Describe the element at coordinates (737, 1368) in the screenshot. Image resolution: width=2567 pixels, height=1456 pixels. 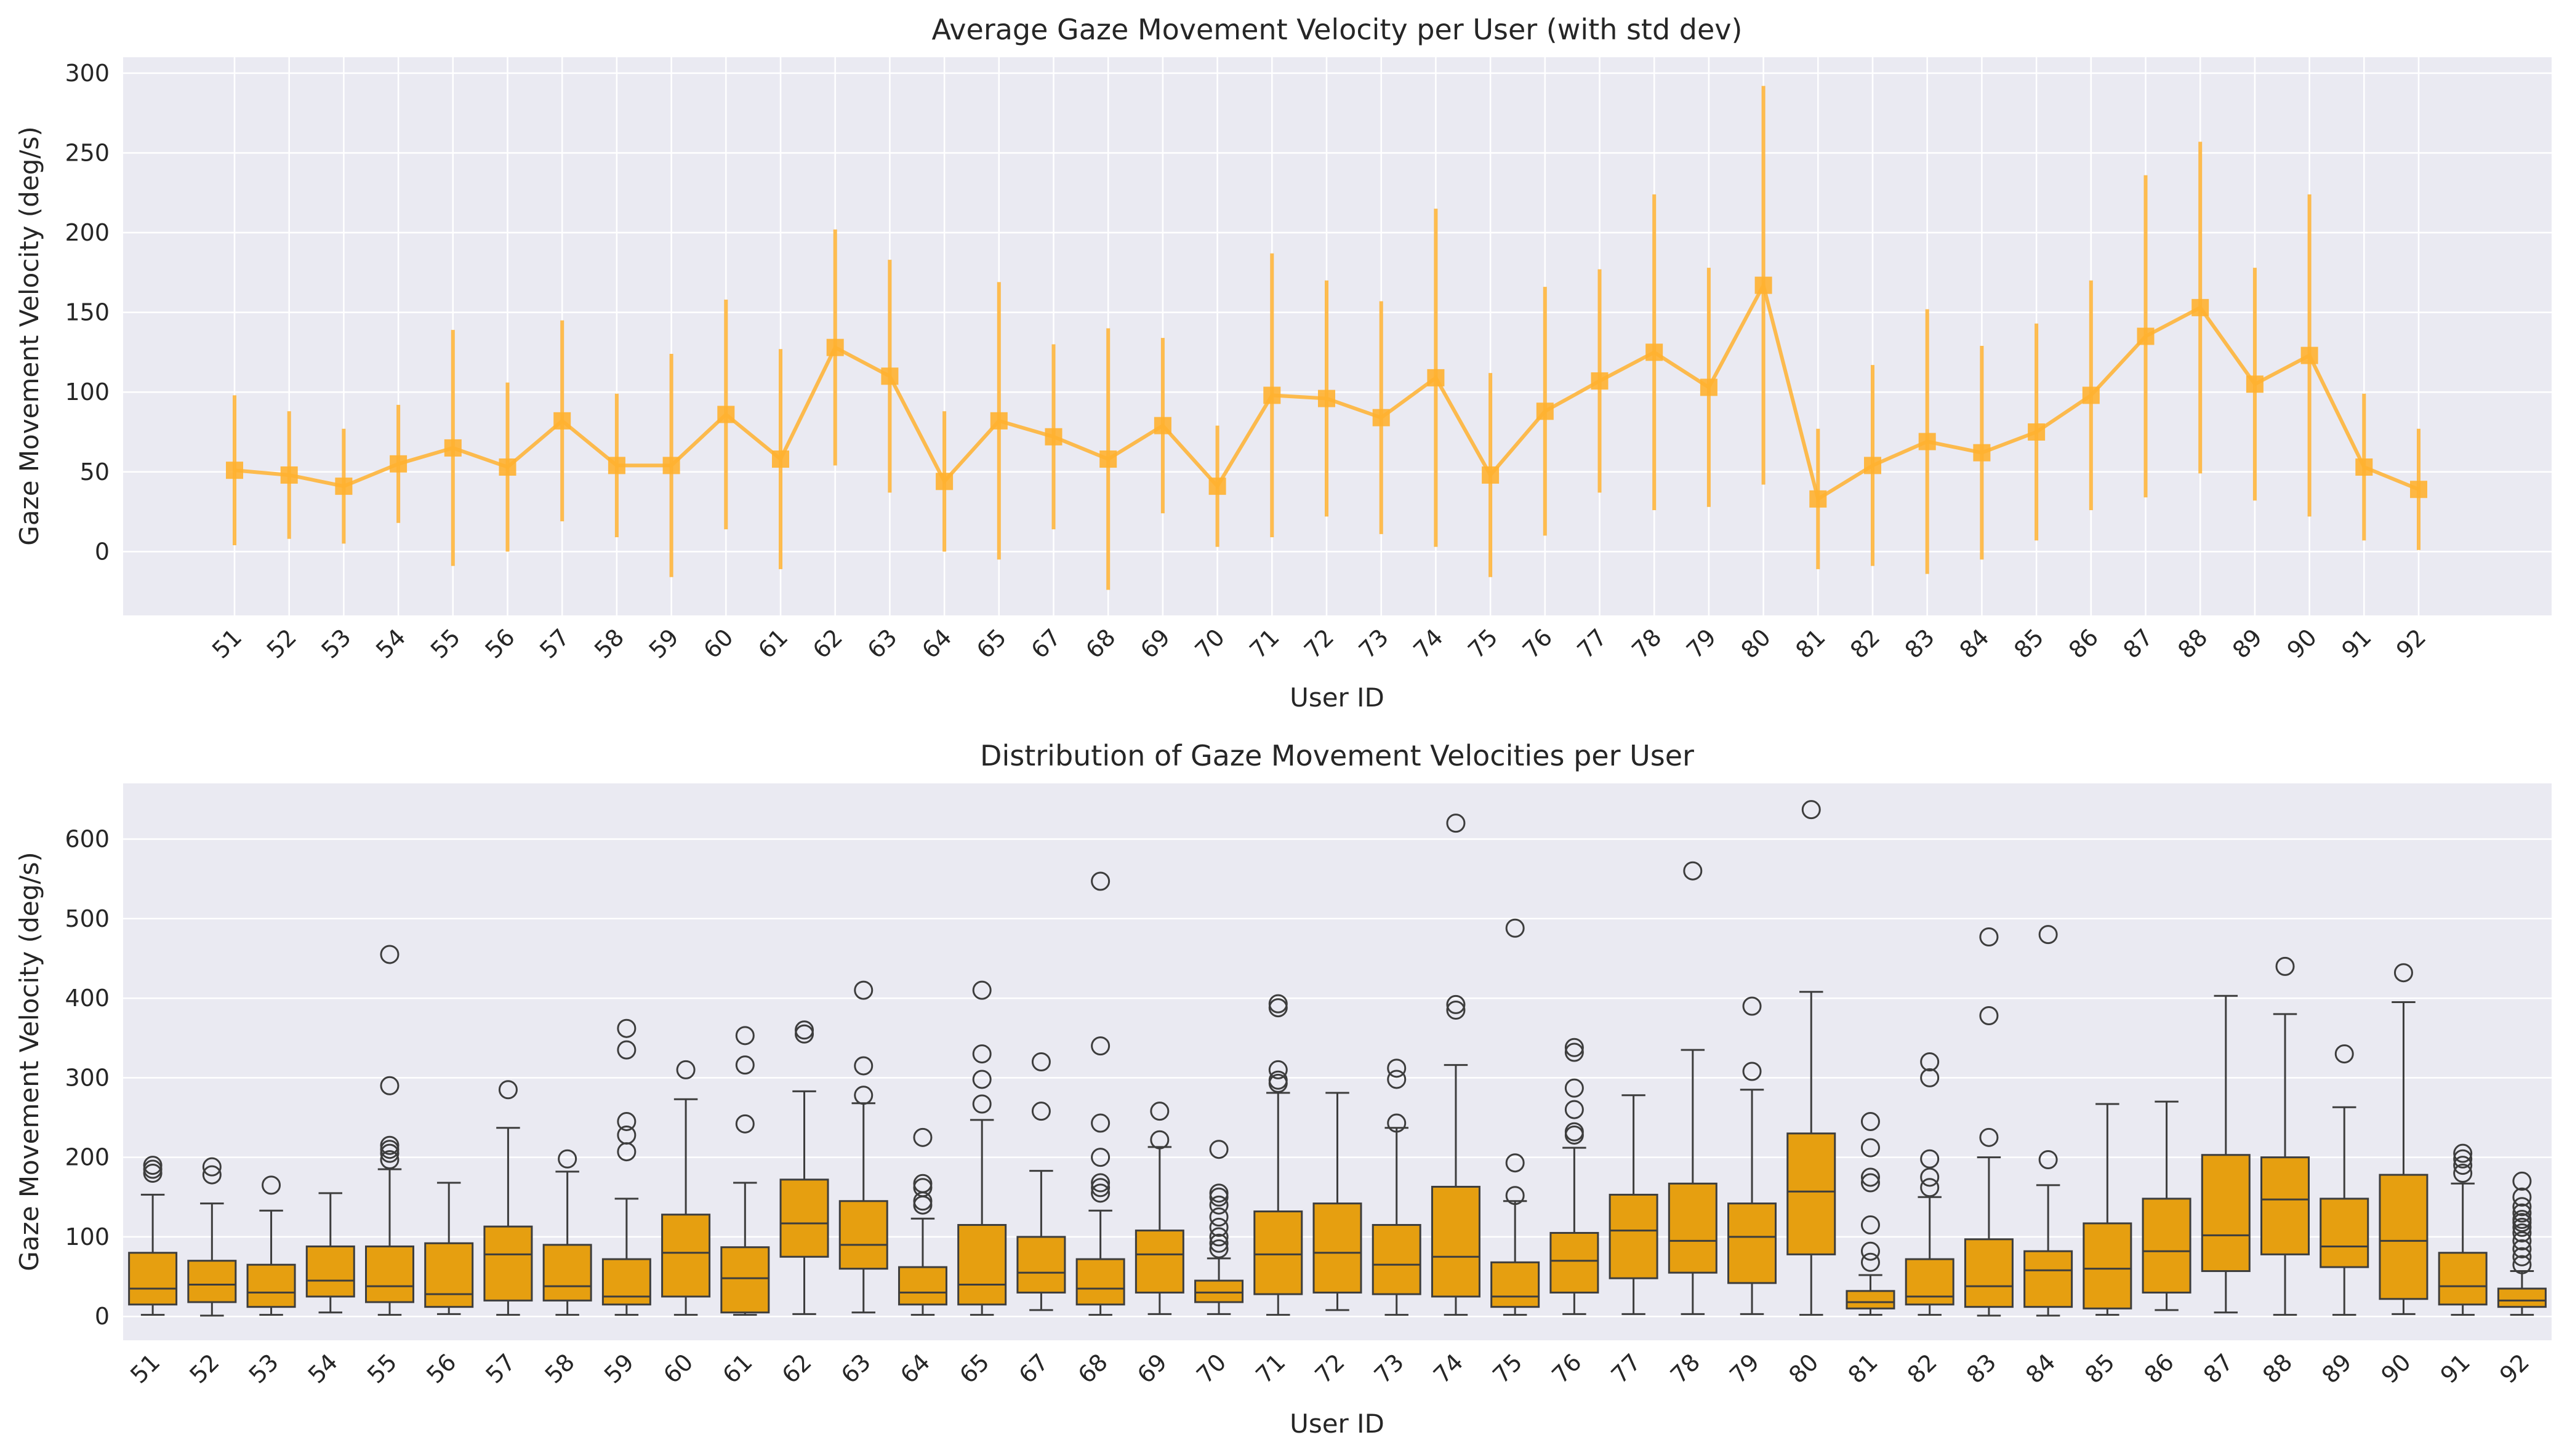
I see `x-tick-label: 61` at that location.